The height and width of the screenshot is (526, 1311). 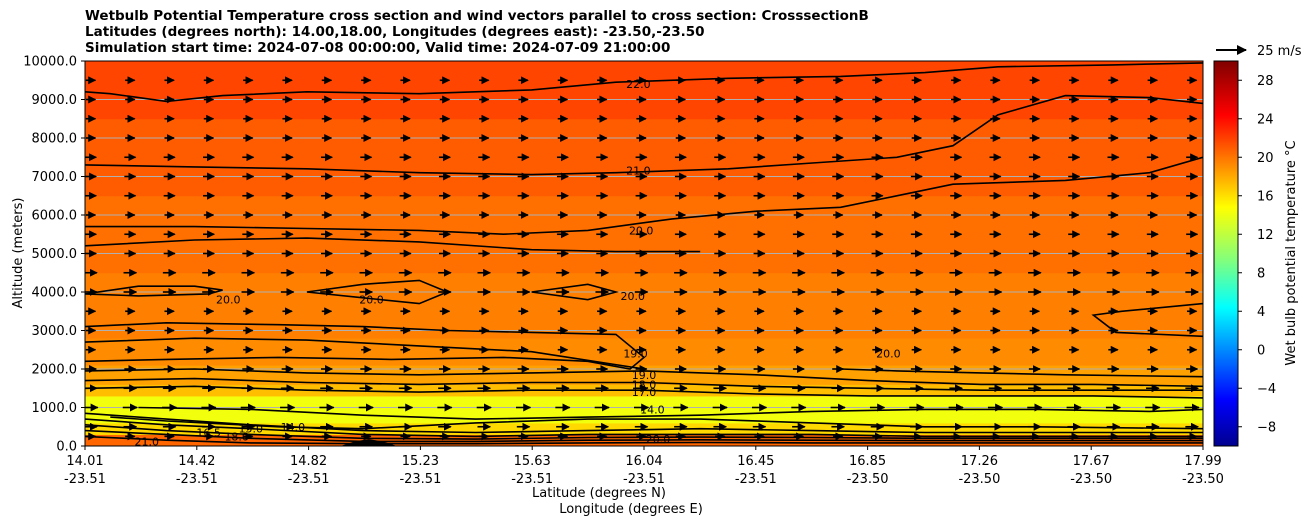 What do you see at coordinates (85, 479) in the screenshot?
I see `x-tick-label-lon-0: -23.51` at bounding box center [85, 479].